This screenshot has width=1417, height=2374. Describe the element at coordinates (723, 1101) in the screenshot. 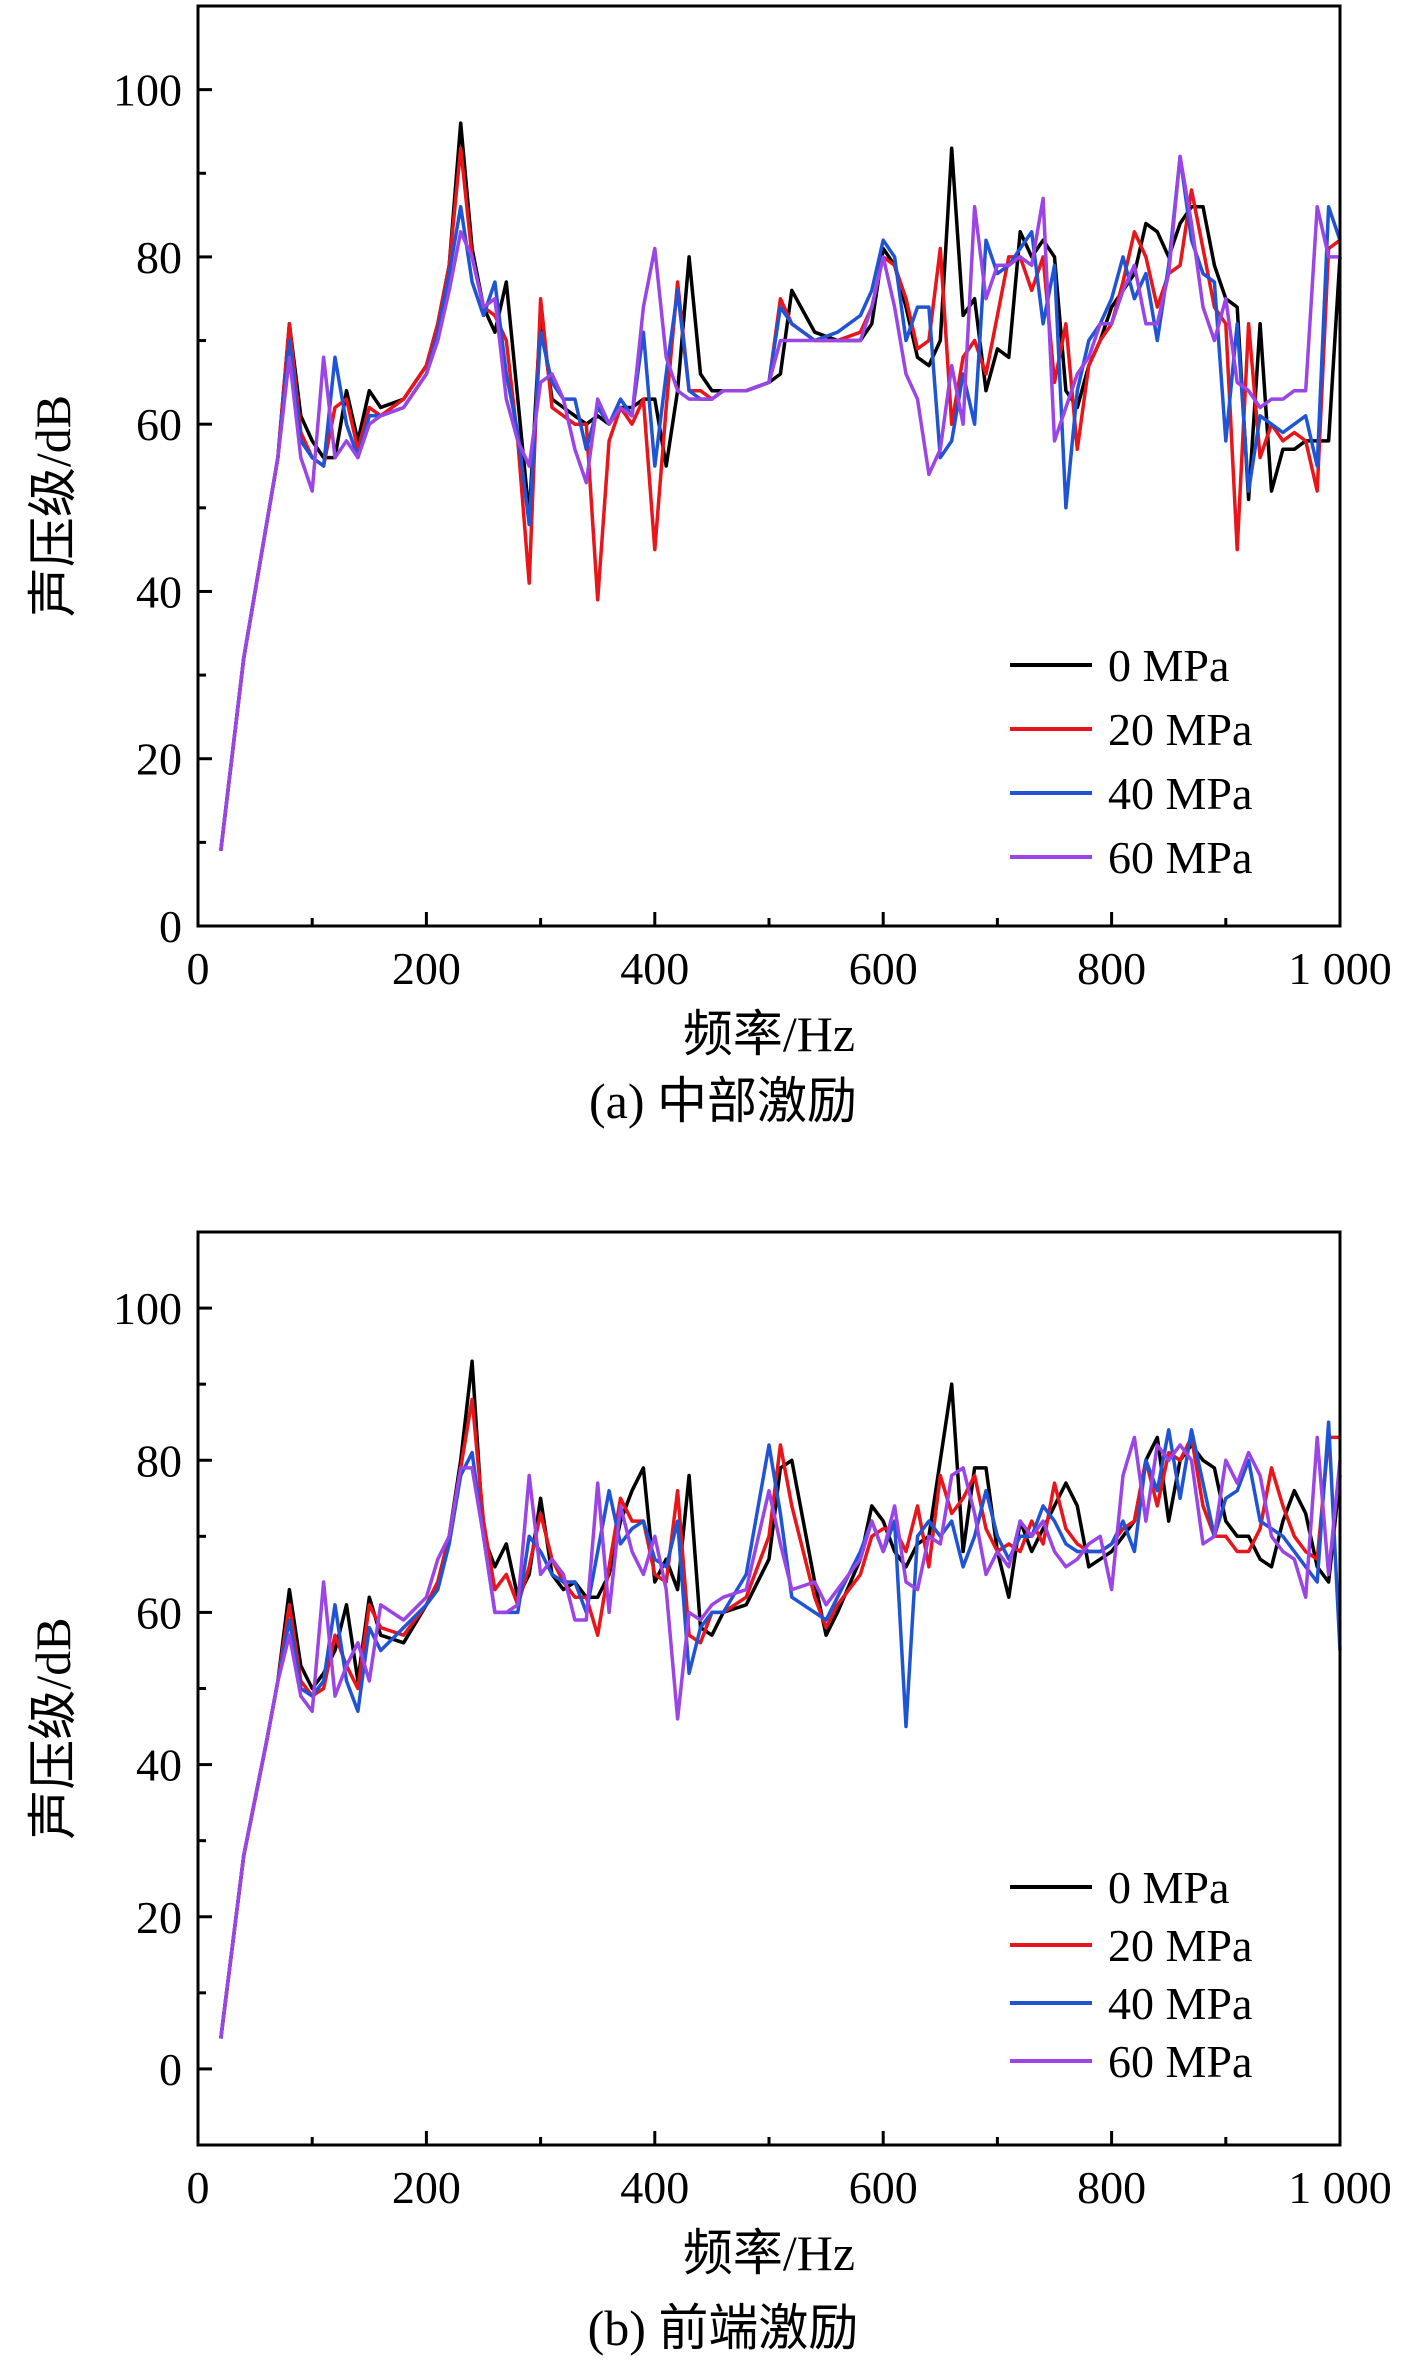

I see `panel-caption: (a) 中部激励` at that location.